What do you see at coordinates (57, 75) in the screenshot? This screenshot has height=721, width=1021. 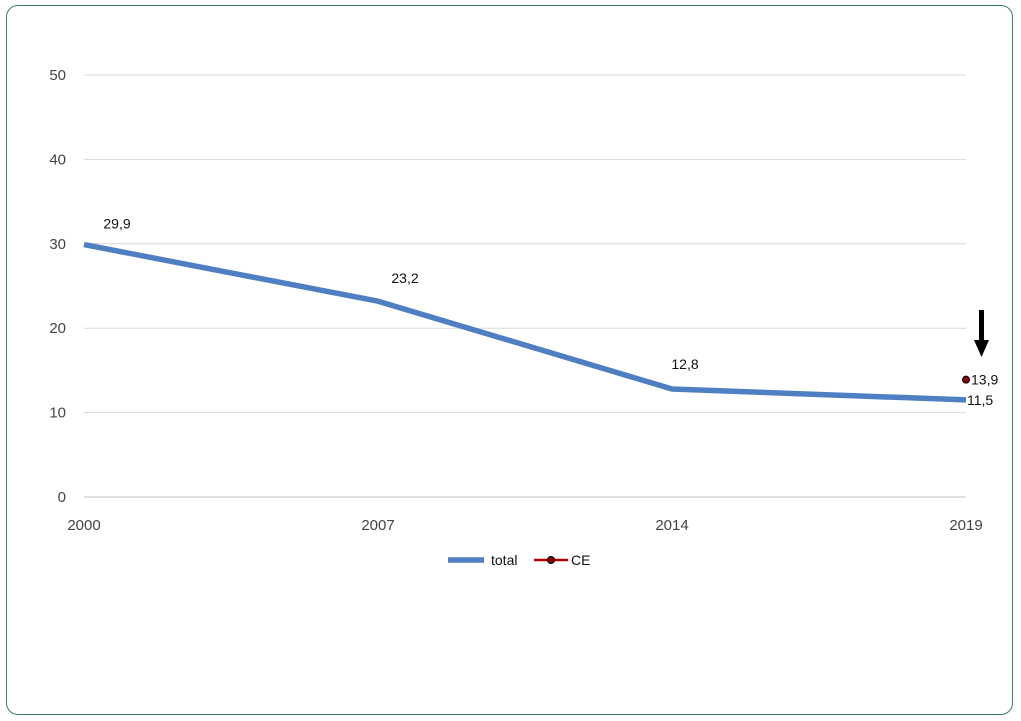 I see `y-tick-label: 50` at bounding box center [57, 75].